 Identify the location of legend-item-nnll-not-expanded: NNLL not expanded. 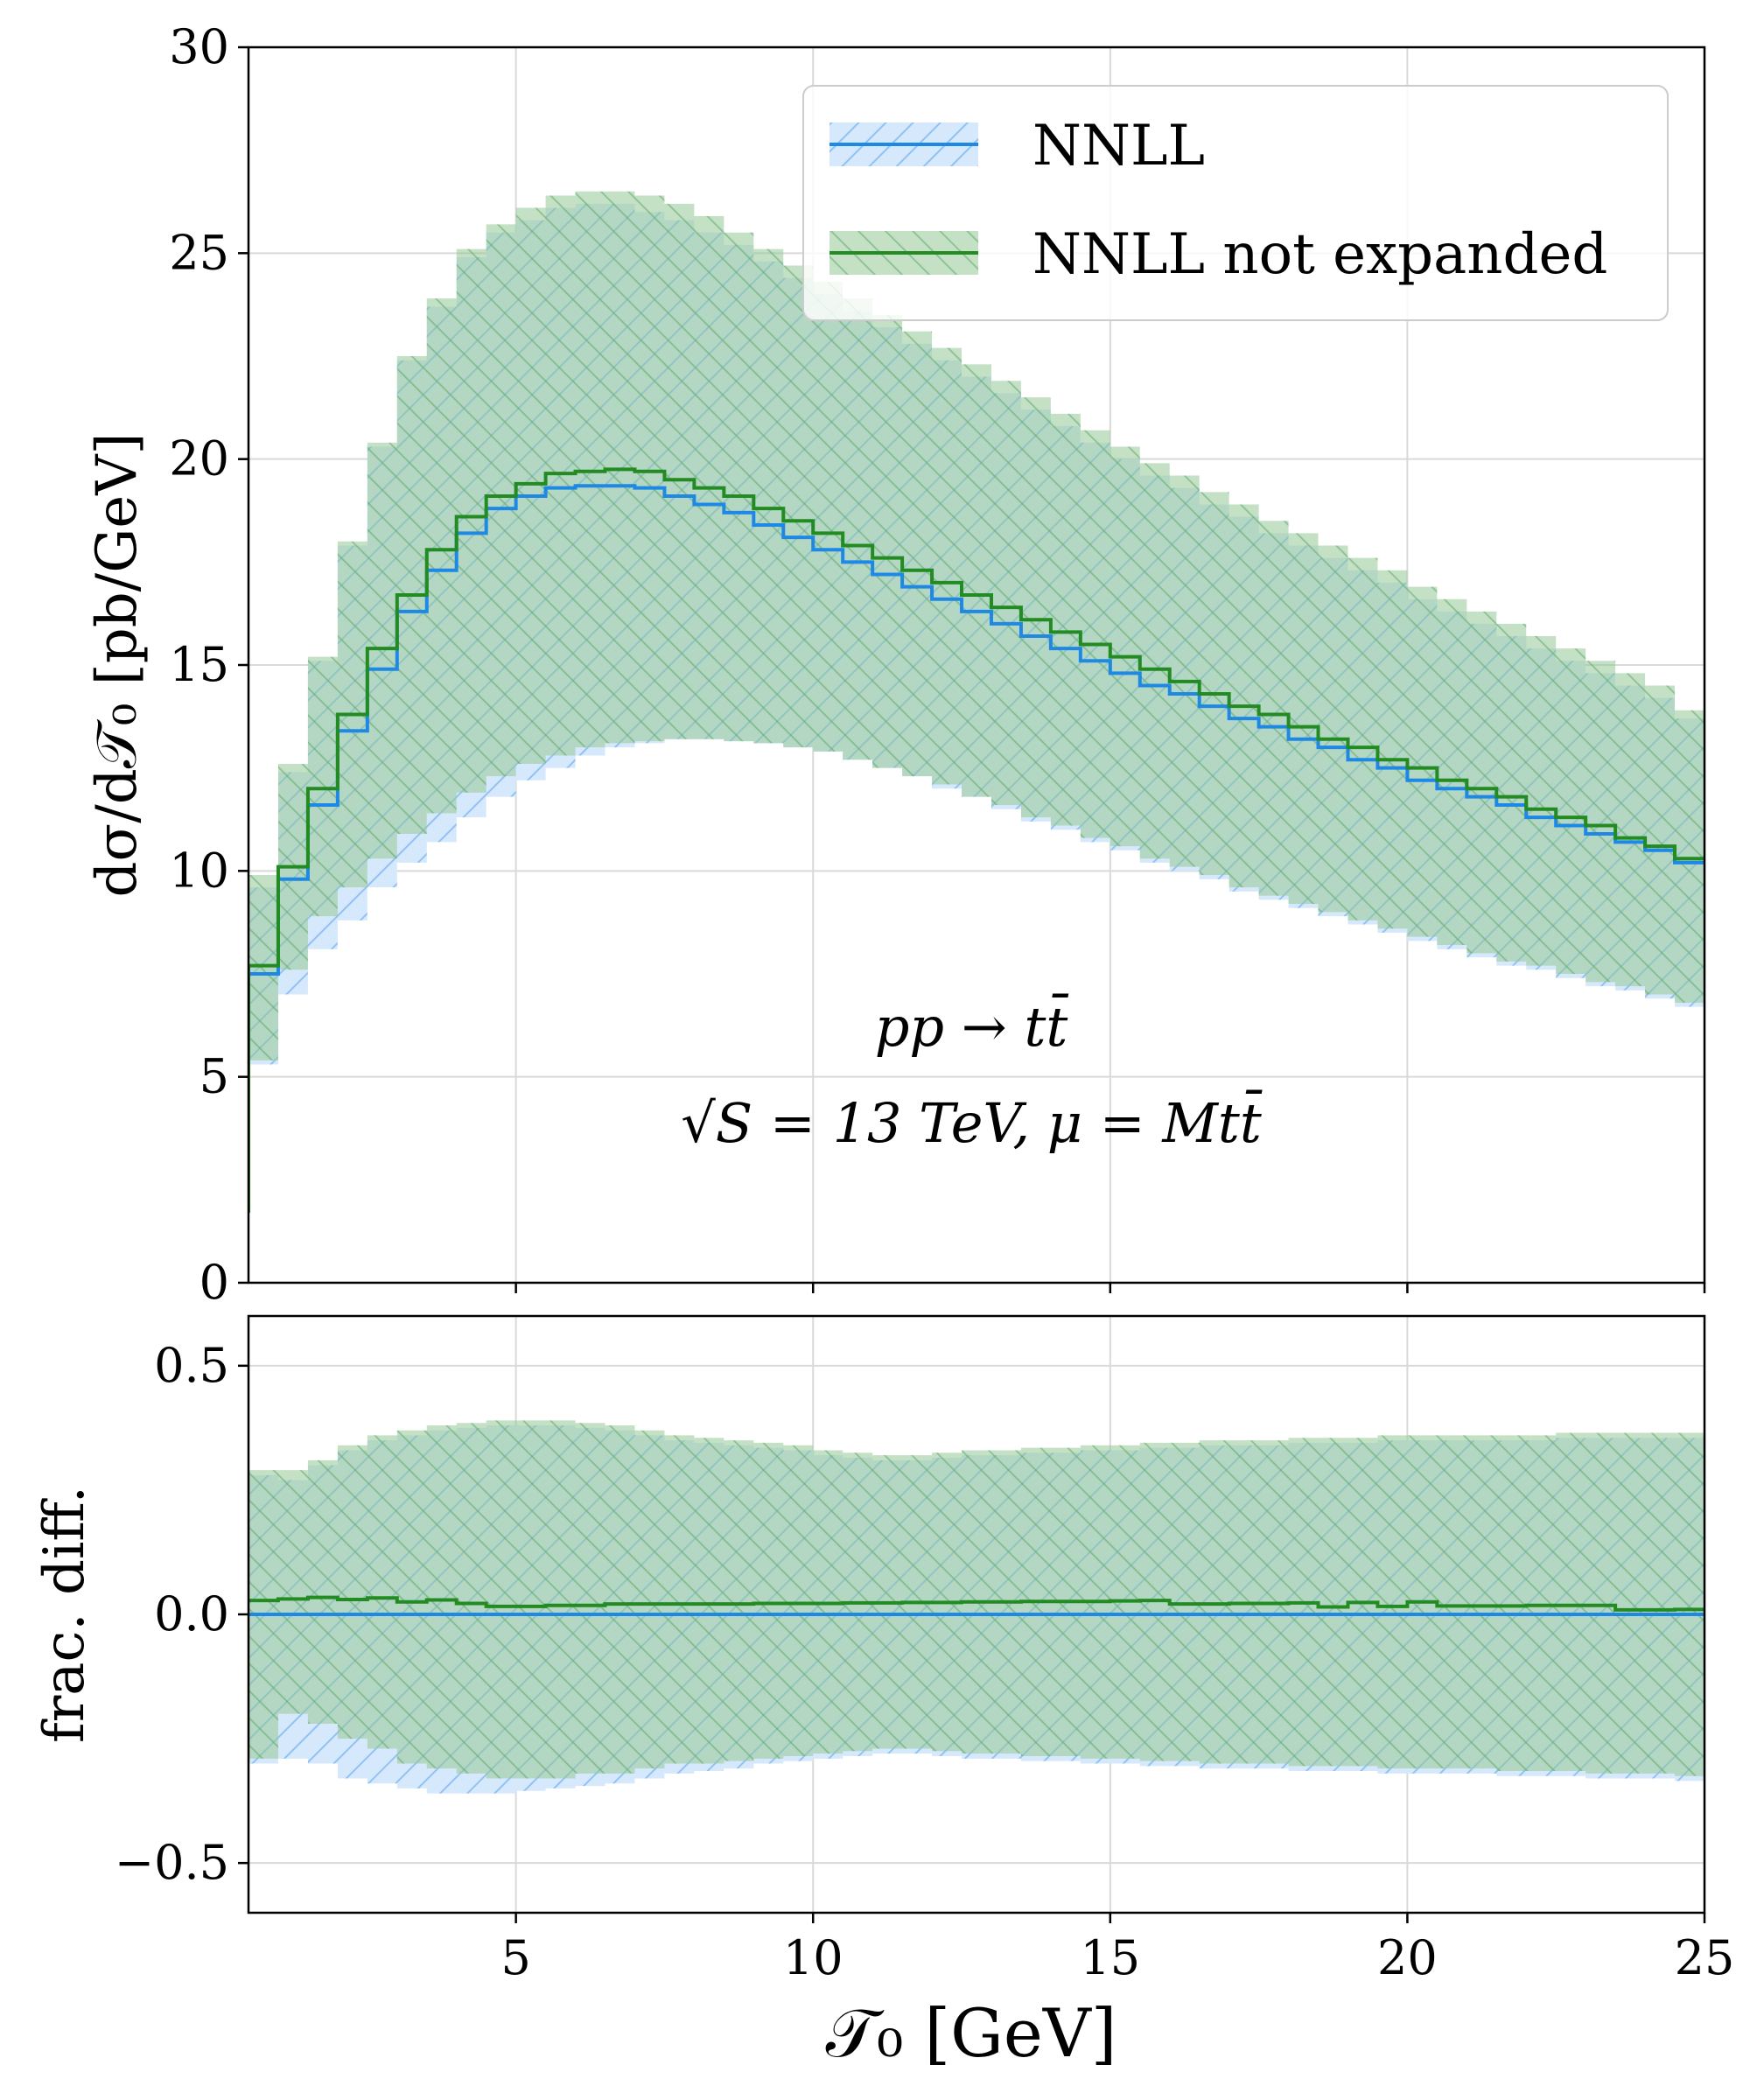
(1218, 254).